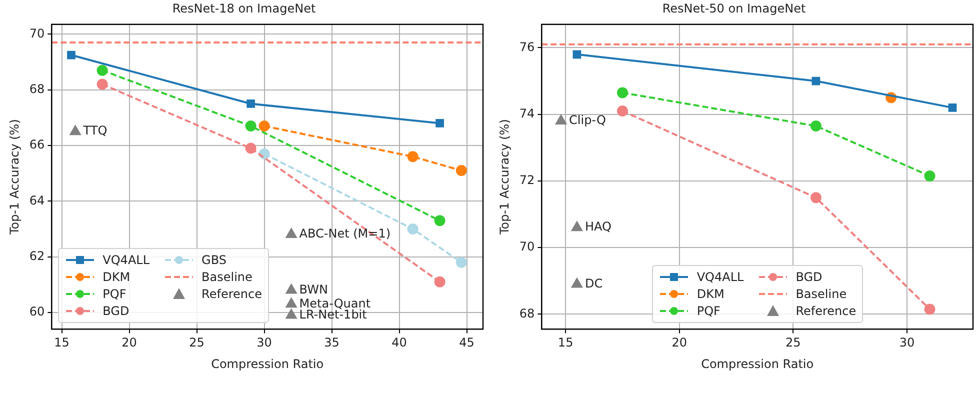 This screenshot has height=397, width=980. What do you see at coordinates (593, 283) in the screenshot?
I see `annotation: DC` at bounding box center [593, 283].